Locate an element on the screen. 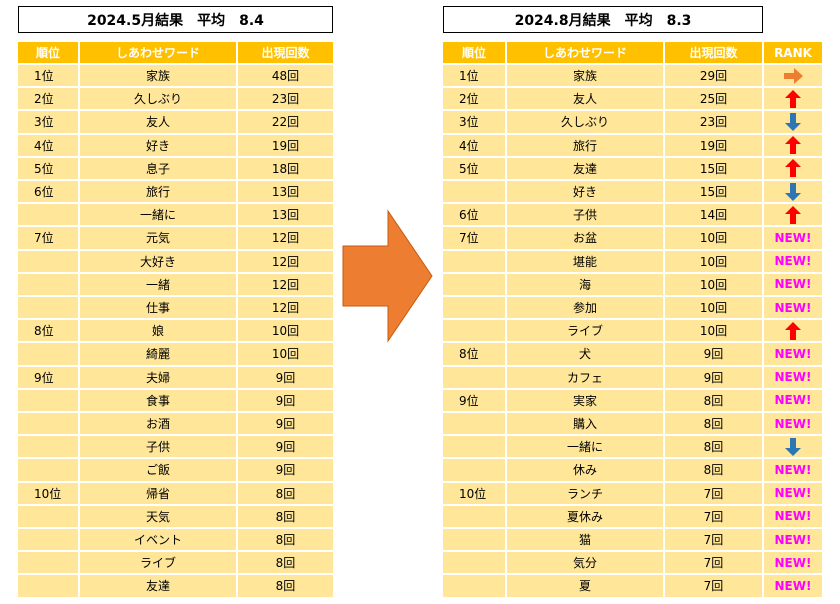 This screenshot has height=604, width=840. table-cell: お酒 is located at coordinates (158, 424).